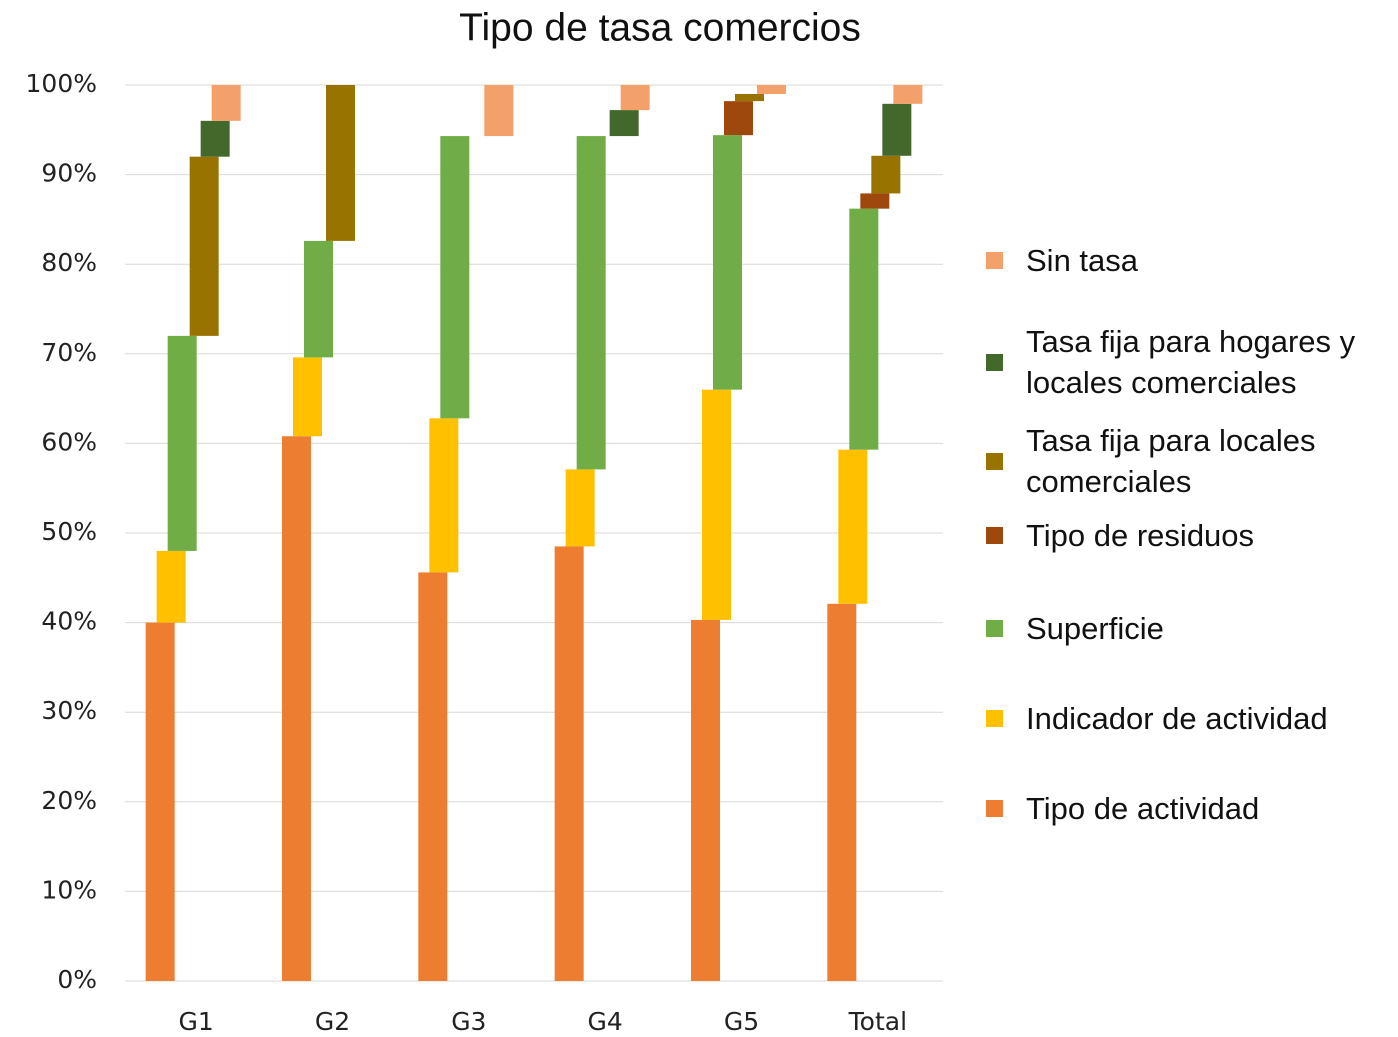 The height and width of the screenshot is (1037, 1398). Describe the element at coordinates (660, 27) in the screenshot. I see `chart-title: Tipo de tasa comercios` at that location.